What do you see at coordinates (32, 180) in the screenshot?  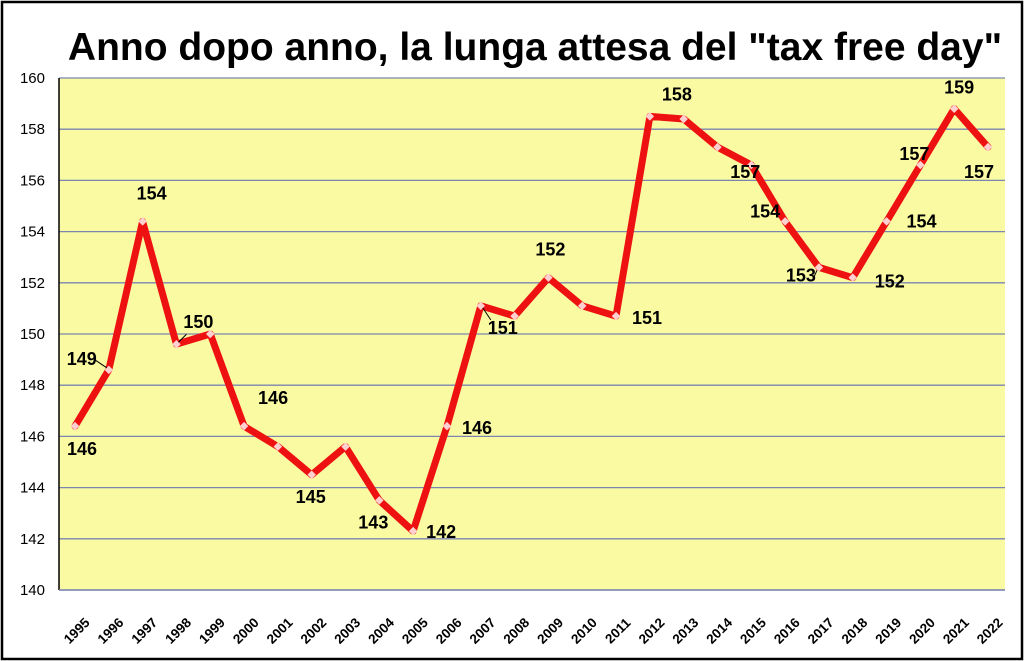 I see `y-tick-label: 156` at bounding box center [32, 180].